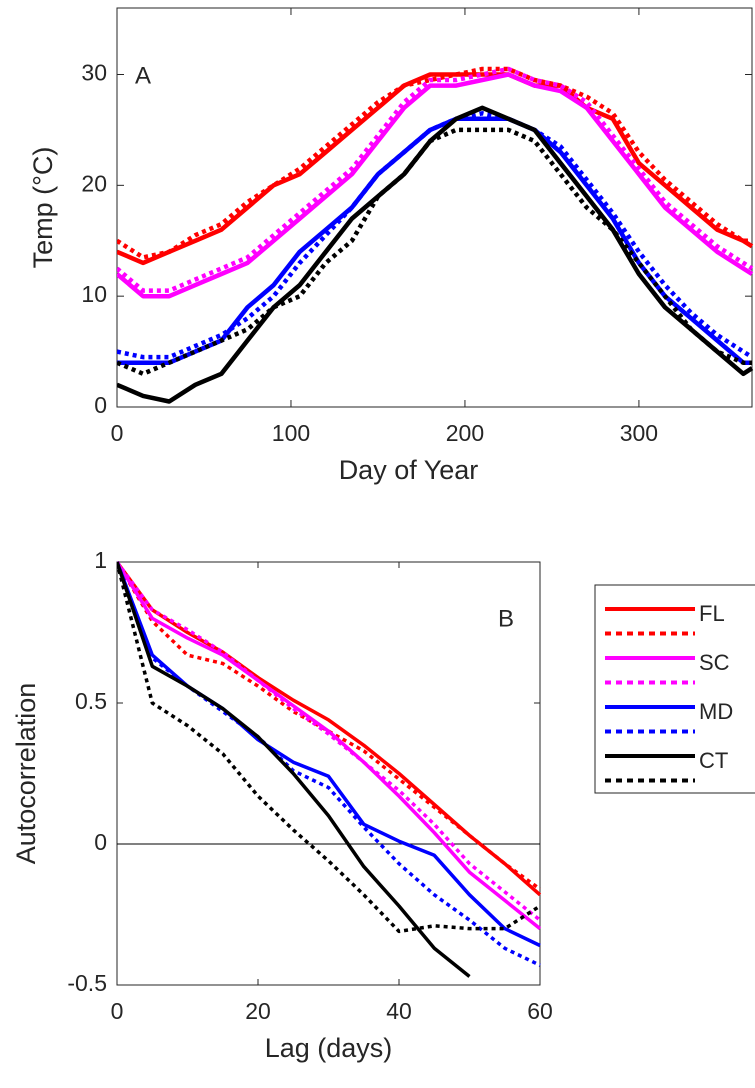  I want to click on panel-label: B, so click(506, 618).